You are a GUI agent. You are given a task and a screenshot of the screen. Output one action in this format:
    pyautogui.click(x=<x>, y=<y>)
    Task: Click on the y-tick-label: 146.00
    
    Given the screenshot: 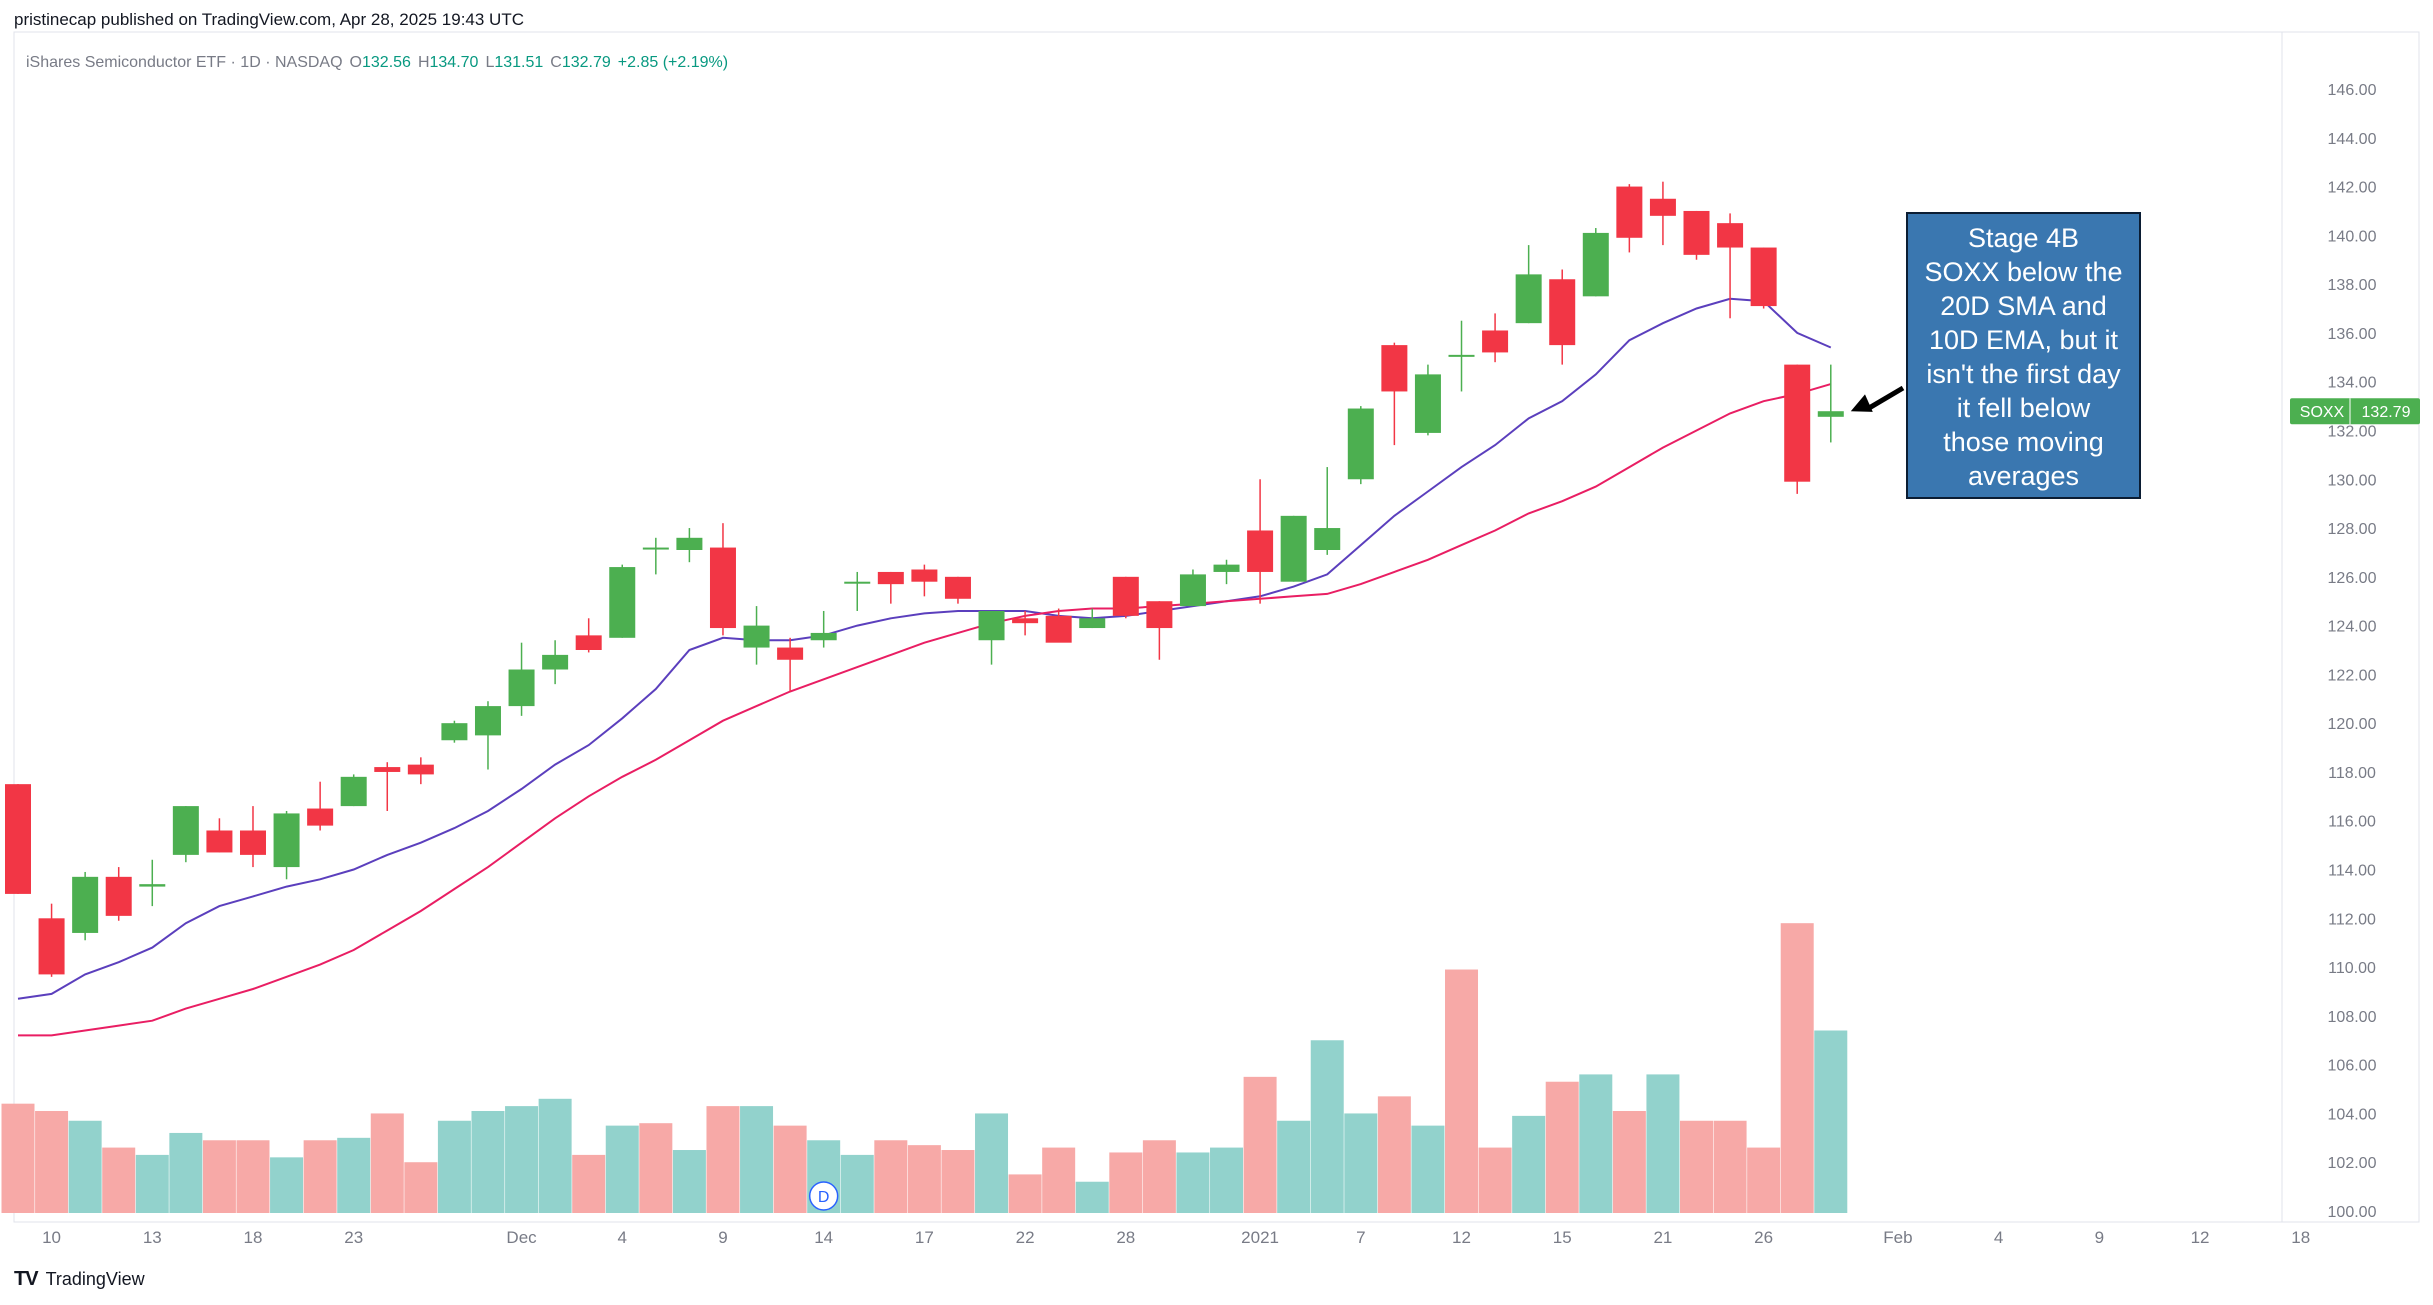 What is the action you would take?
    pyautogui.click(x=2352, y=90)
    